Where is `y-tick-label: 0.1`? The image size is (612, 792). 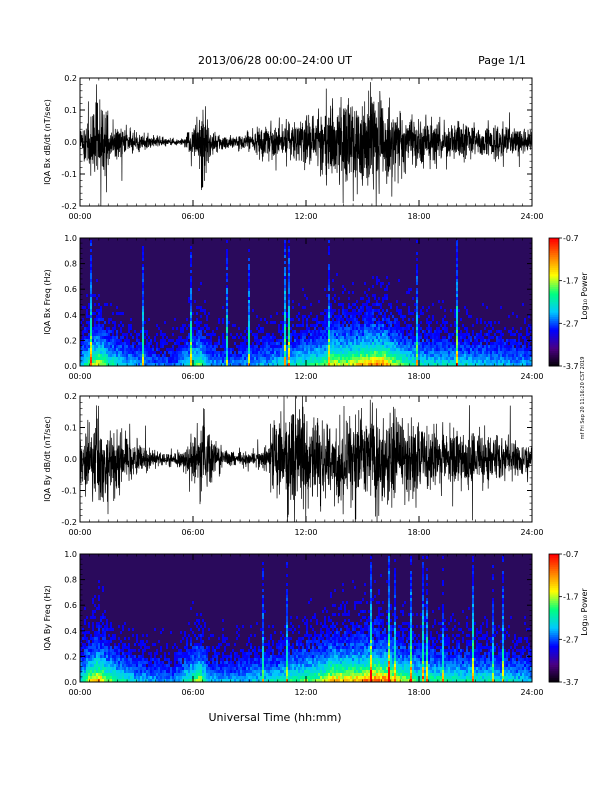
y-tick-label: 0.1 is located at coordinates (70, 110).